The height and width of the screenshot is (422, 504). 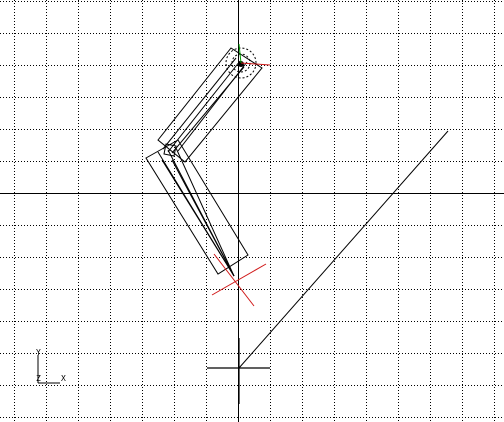 What do you see at coordinates (51, 366) in the screenshot?
I see `axis-indicator: Y Z X` at bounding box center [51, 366].